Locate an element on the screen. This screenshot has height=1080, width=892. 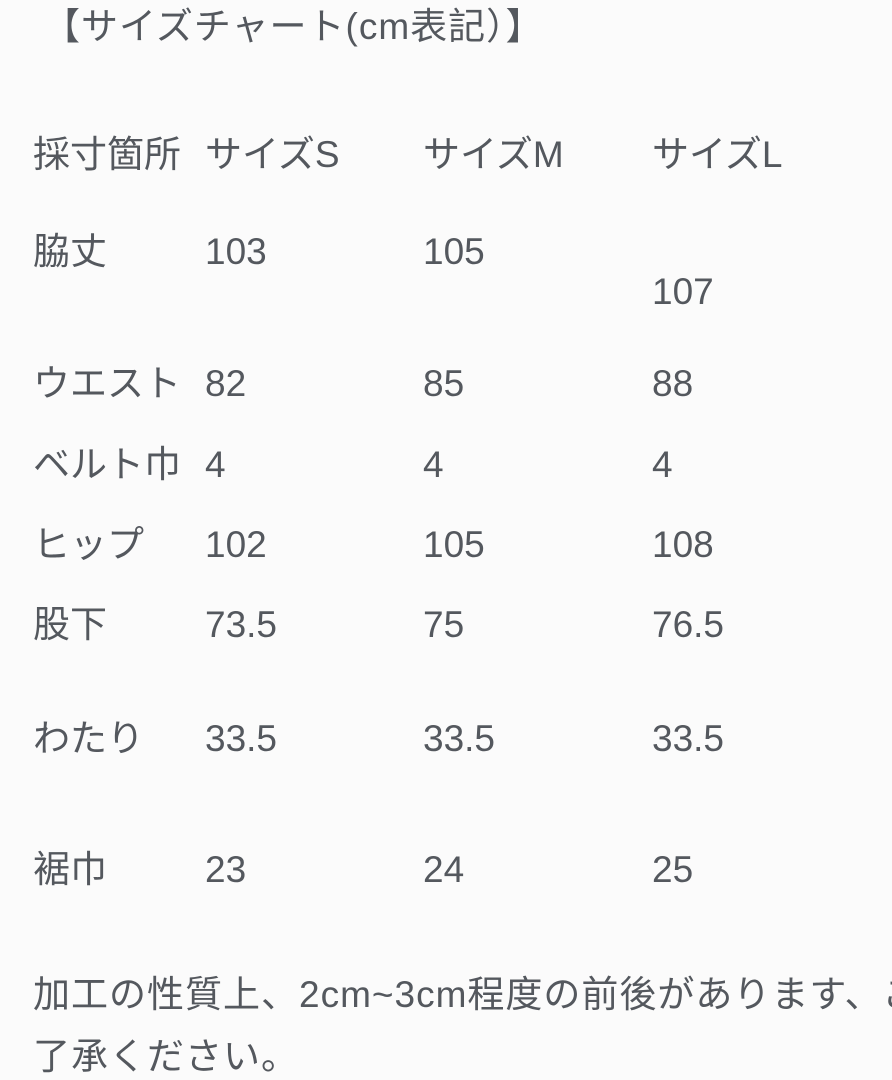
row-label: ヒップ is located at coordinates (88, 544).